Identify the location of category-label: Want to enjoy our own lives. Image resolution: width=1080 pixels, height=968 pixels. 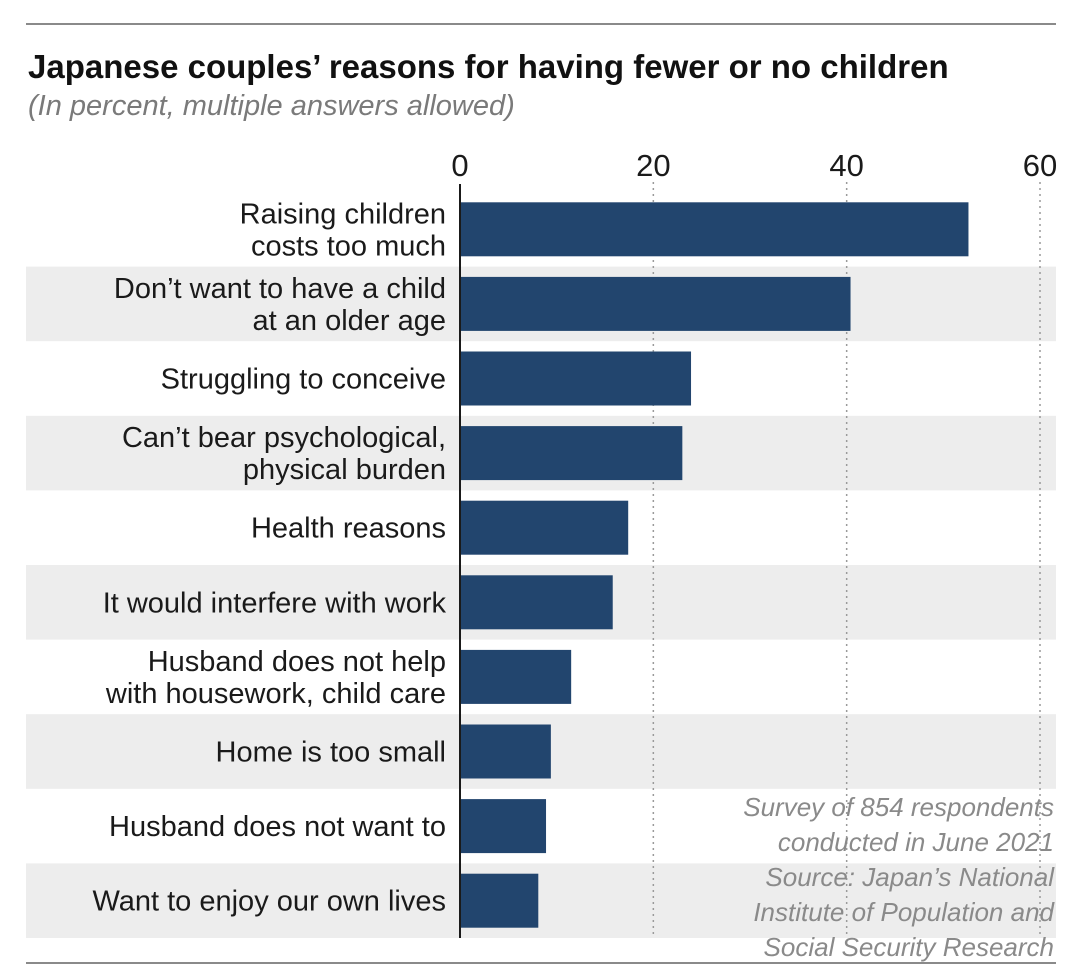
(269, 902).